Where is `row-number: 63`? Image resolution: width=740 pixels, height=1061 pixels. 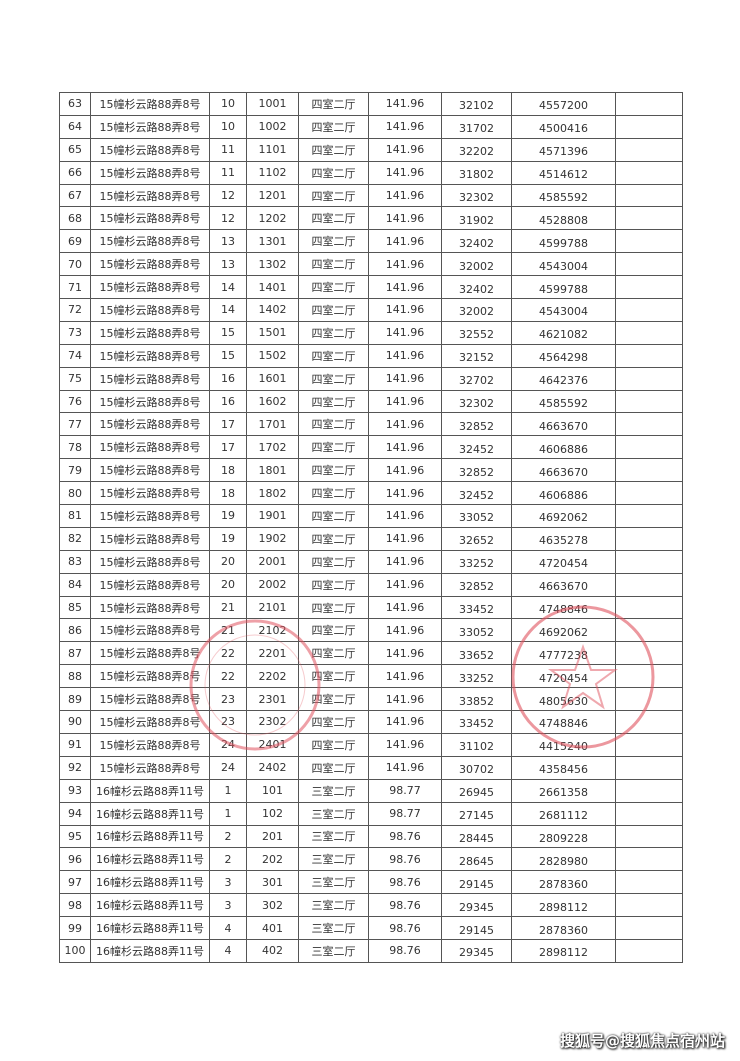 row-number: 63 is located at coordinates (75, 104).